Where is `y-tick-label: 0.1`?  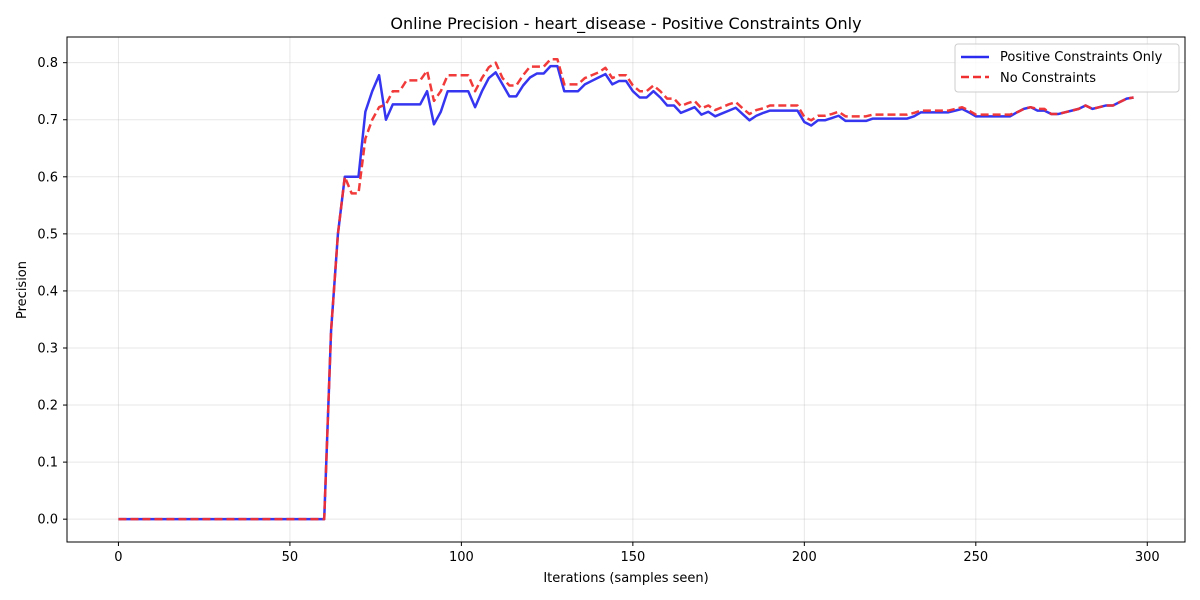 y-tick-label: 0.1 is located at coordinates (47, 463).